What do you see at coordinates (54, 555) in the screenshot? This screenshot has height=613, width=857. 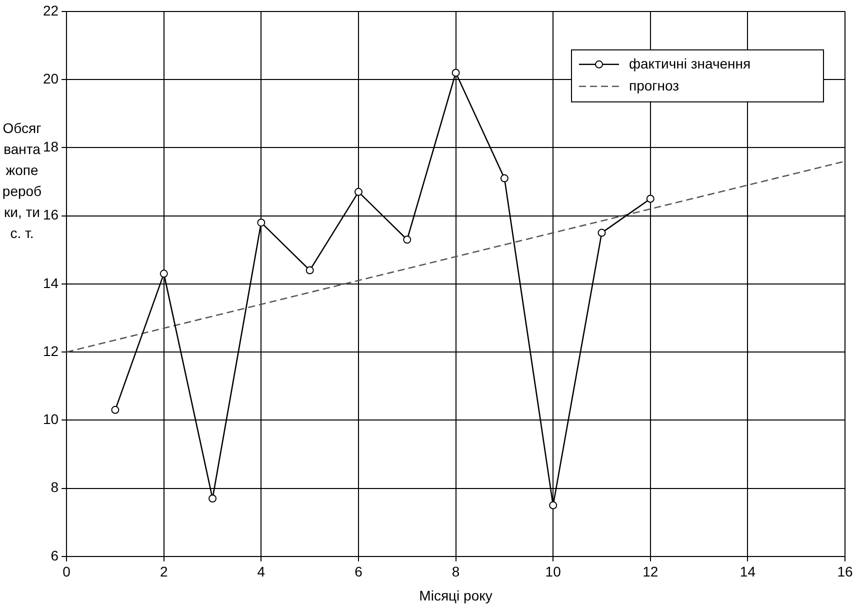 I see `y-tick-label: 6` at bounding box center [54, 555].